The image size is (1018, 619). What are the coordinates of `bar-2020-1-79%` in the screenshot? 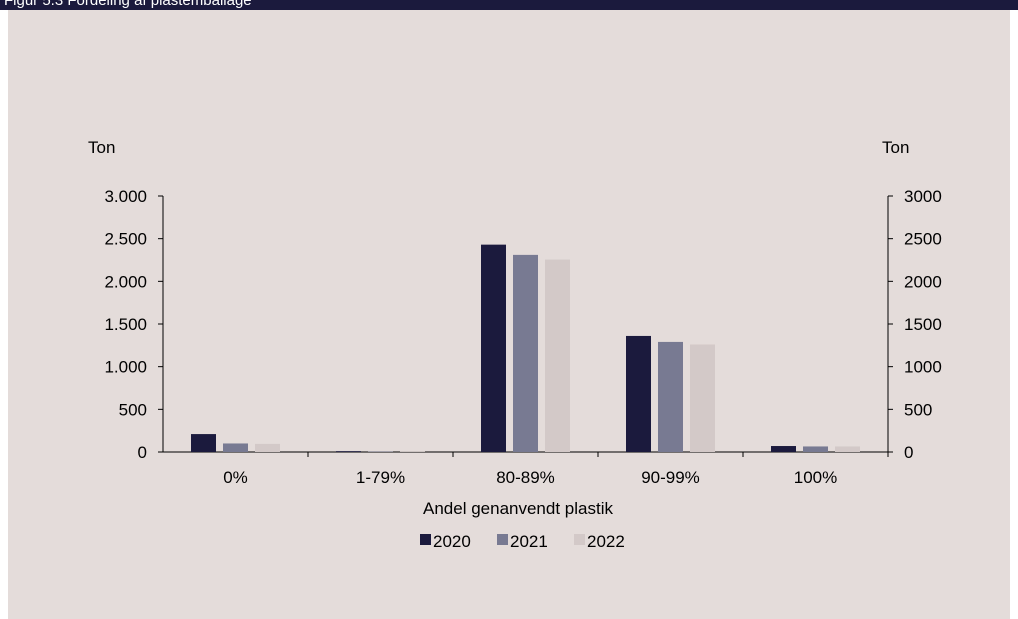 It's located at (348, 451).